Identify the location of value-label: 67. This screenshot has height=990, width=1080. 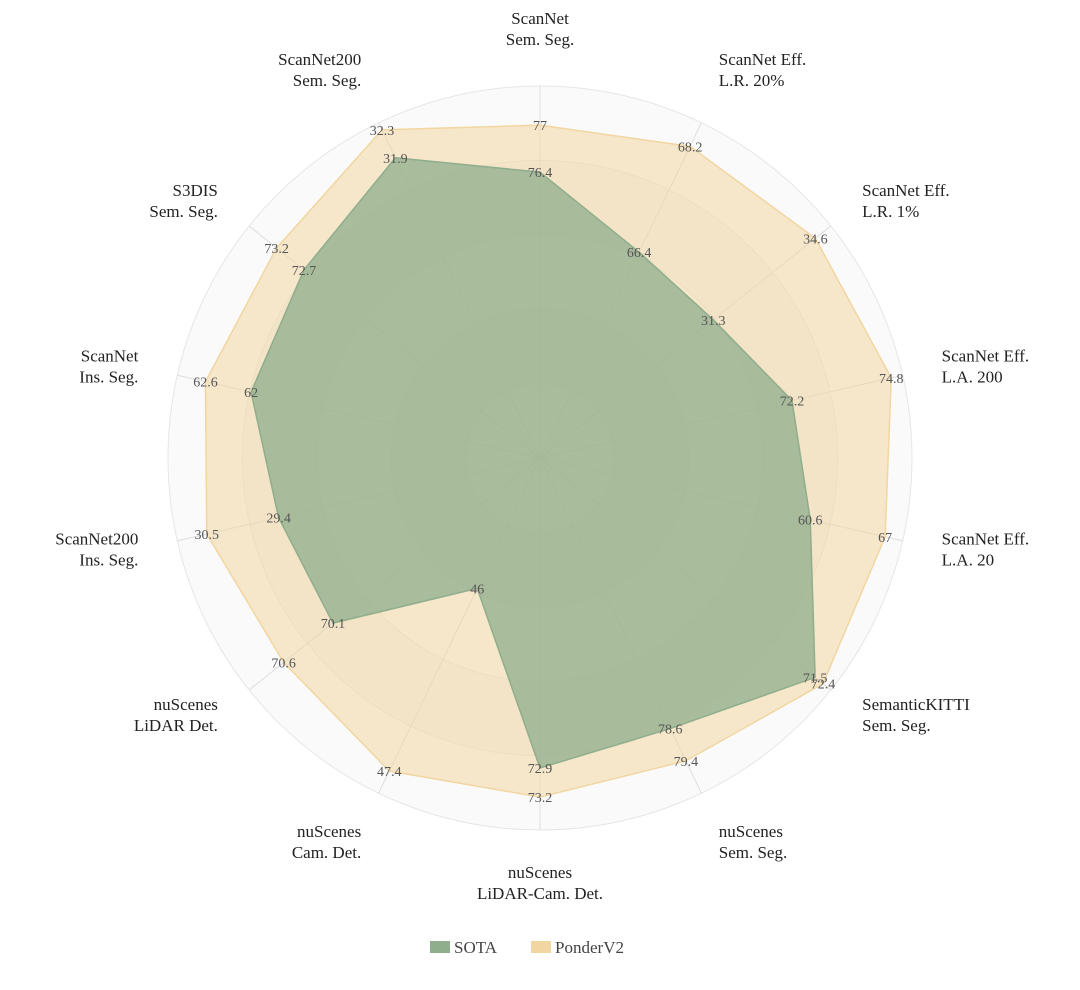
(885, 538).